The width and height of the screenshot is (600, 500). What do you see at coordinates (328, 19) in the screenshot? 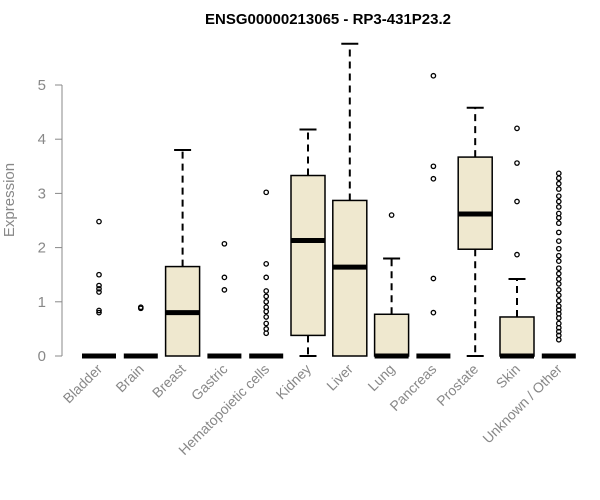
I see `chart-title: ENSG00000213065 - RP3-431P23.2` at bounding box center [328, 19].